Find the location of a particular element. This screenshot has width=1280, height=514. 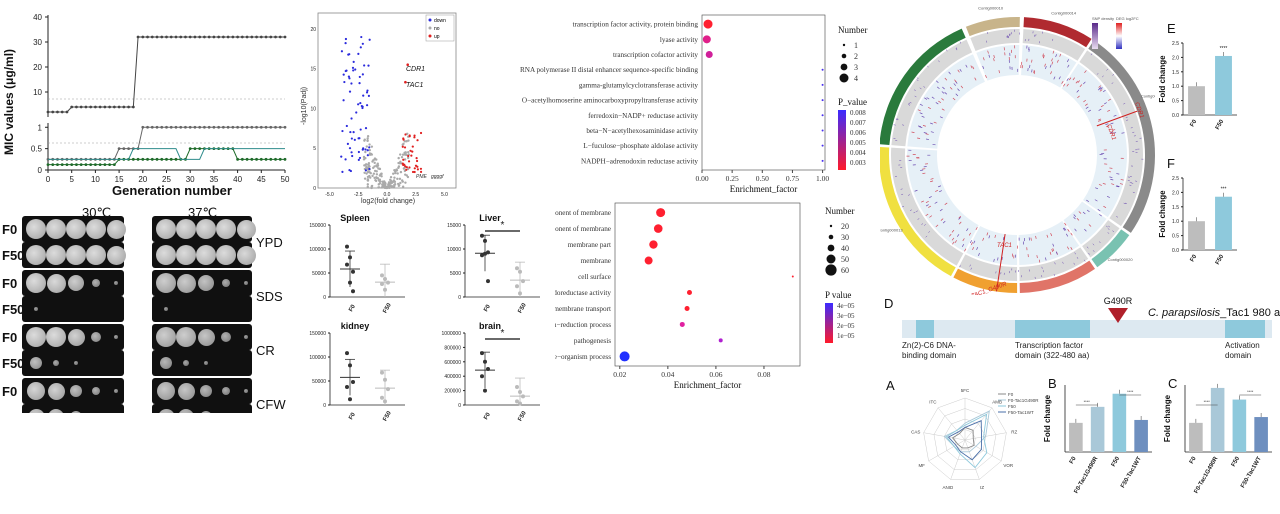

volcano-point-tac1 is located at coordinates (405, 82).